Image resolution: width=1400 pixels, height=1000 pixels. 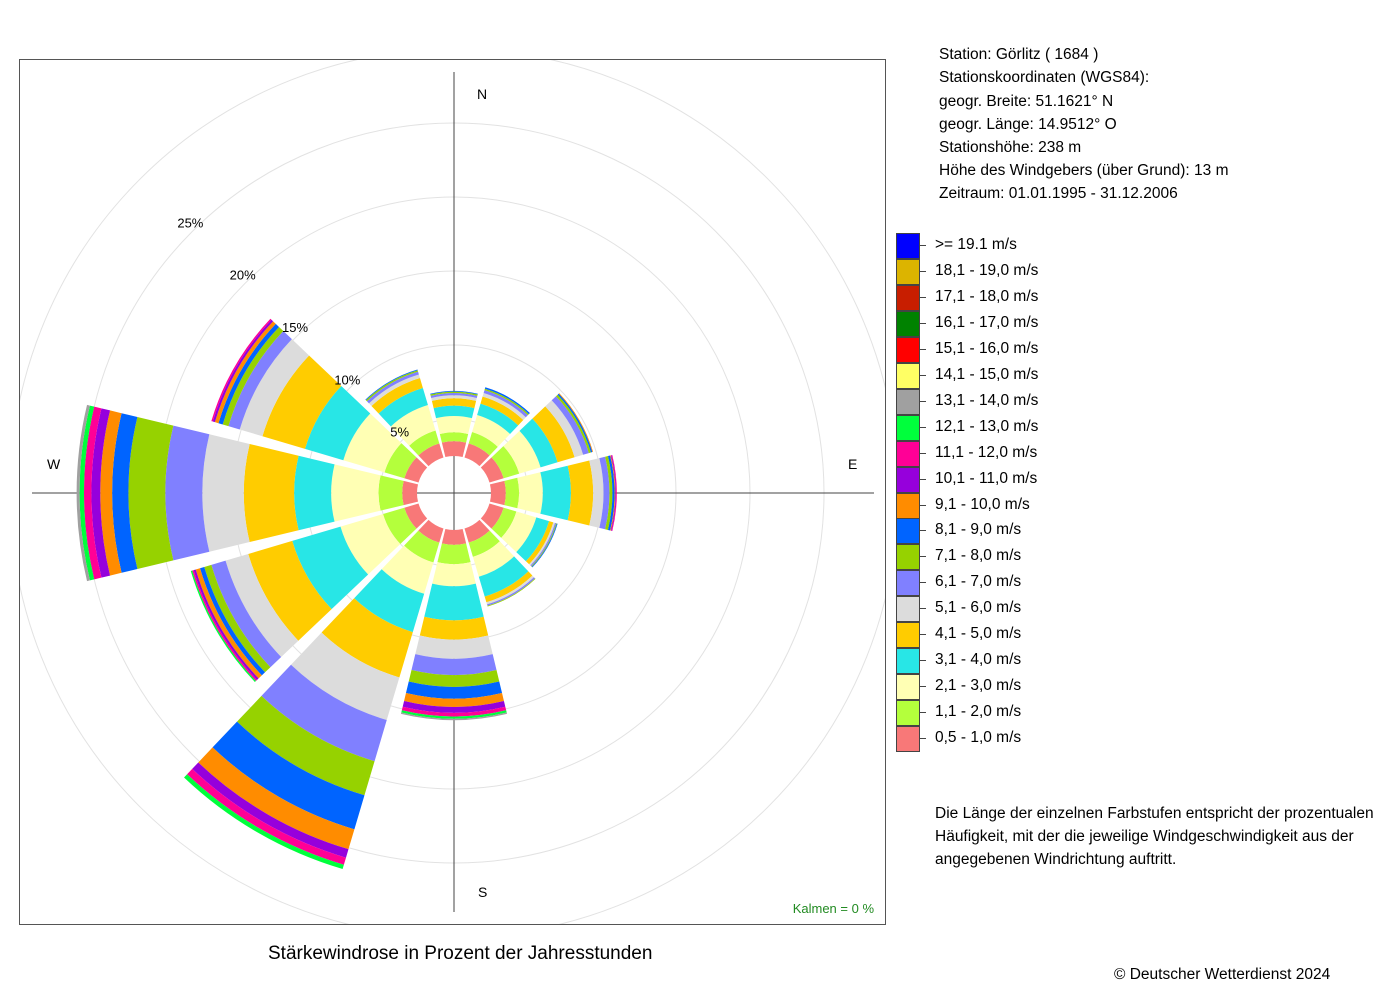 What do you see at coordinates (978, 686) in the screenshot?
I see `legend-label: 2,1 - 3,0 m/s` at bounding box center [978, 686].